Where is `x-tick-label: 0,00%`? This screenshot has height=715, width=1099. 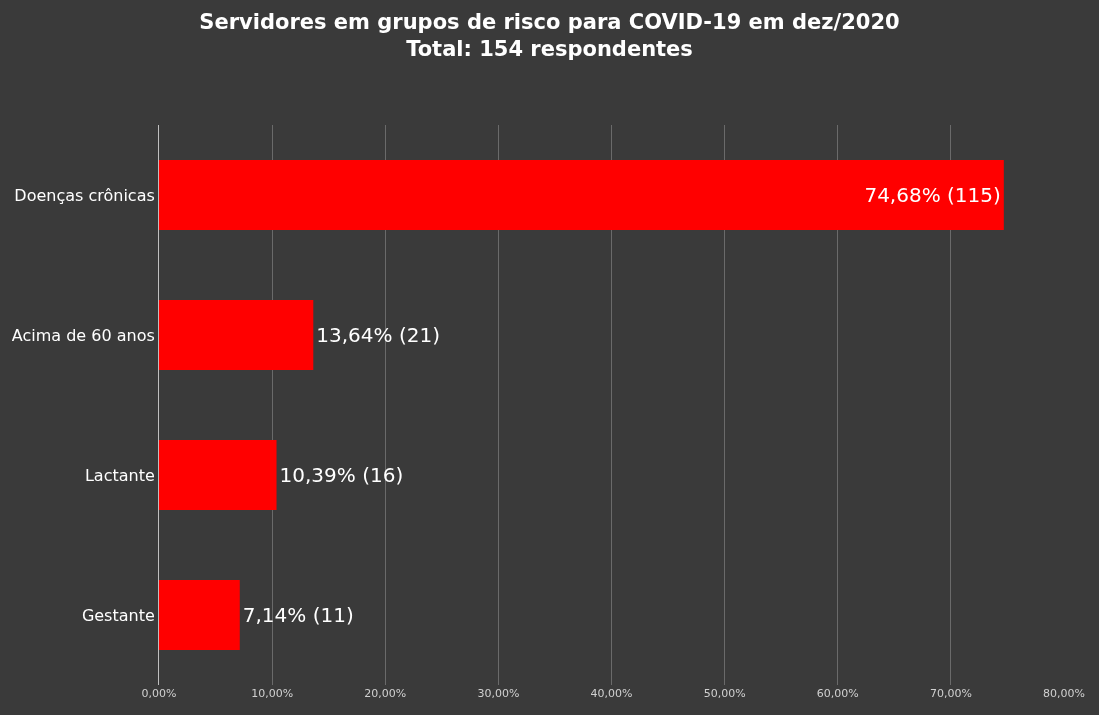
x-tick-label: 0,00% is located at coordinates (159, 693).